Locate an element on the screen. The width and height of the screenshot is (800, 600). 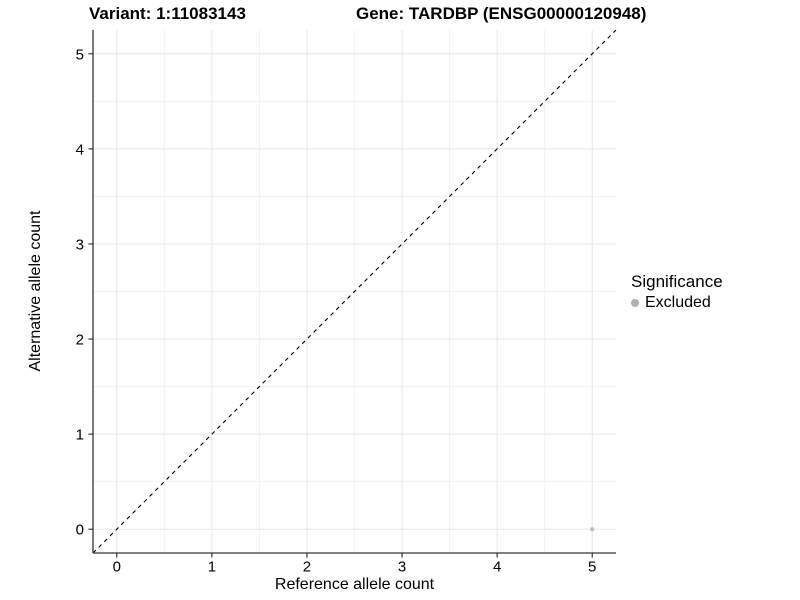
x-tick-label: 4 is located at coordinates (497, 567).